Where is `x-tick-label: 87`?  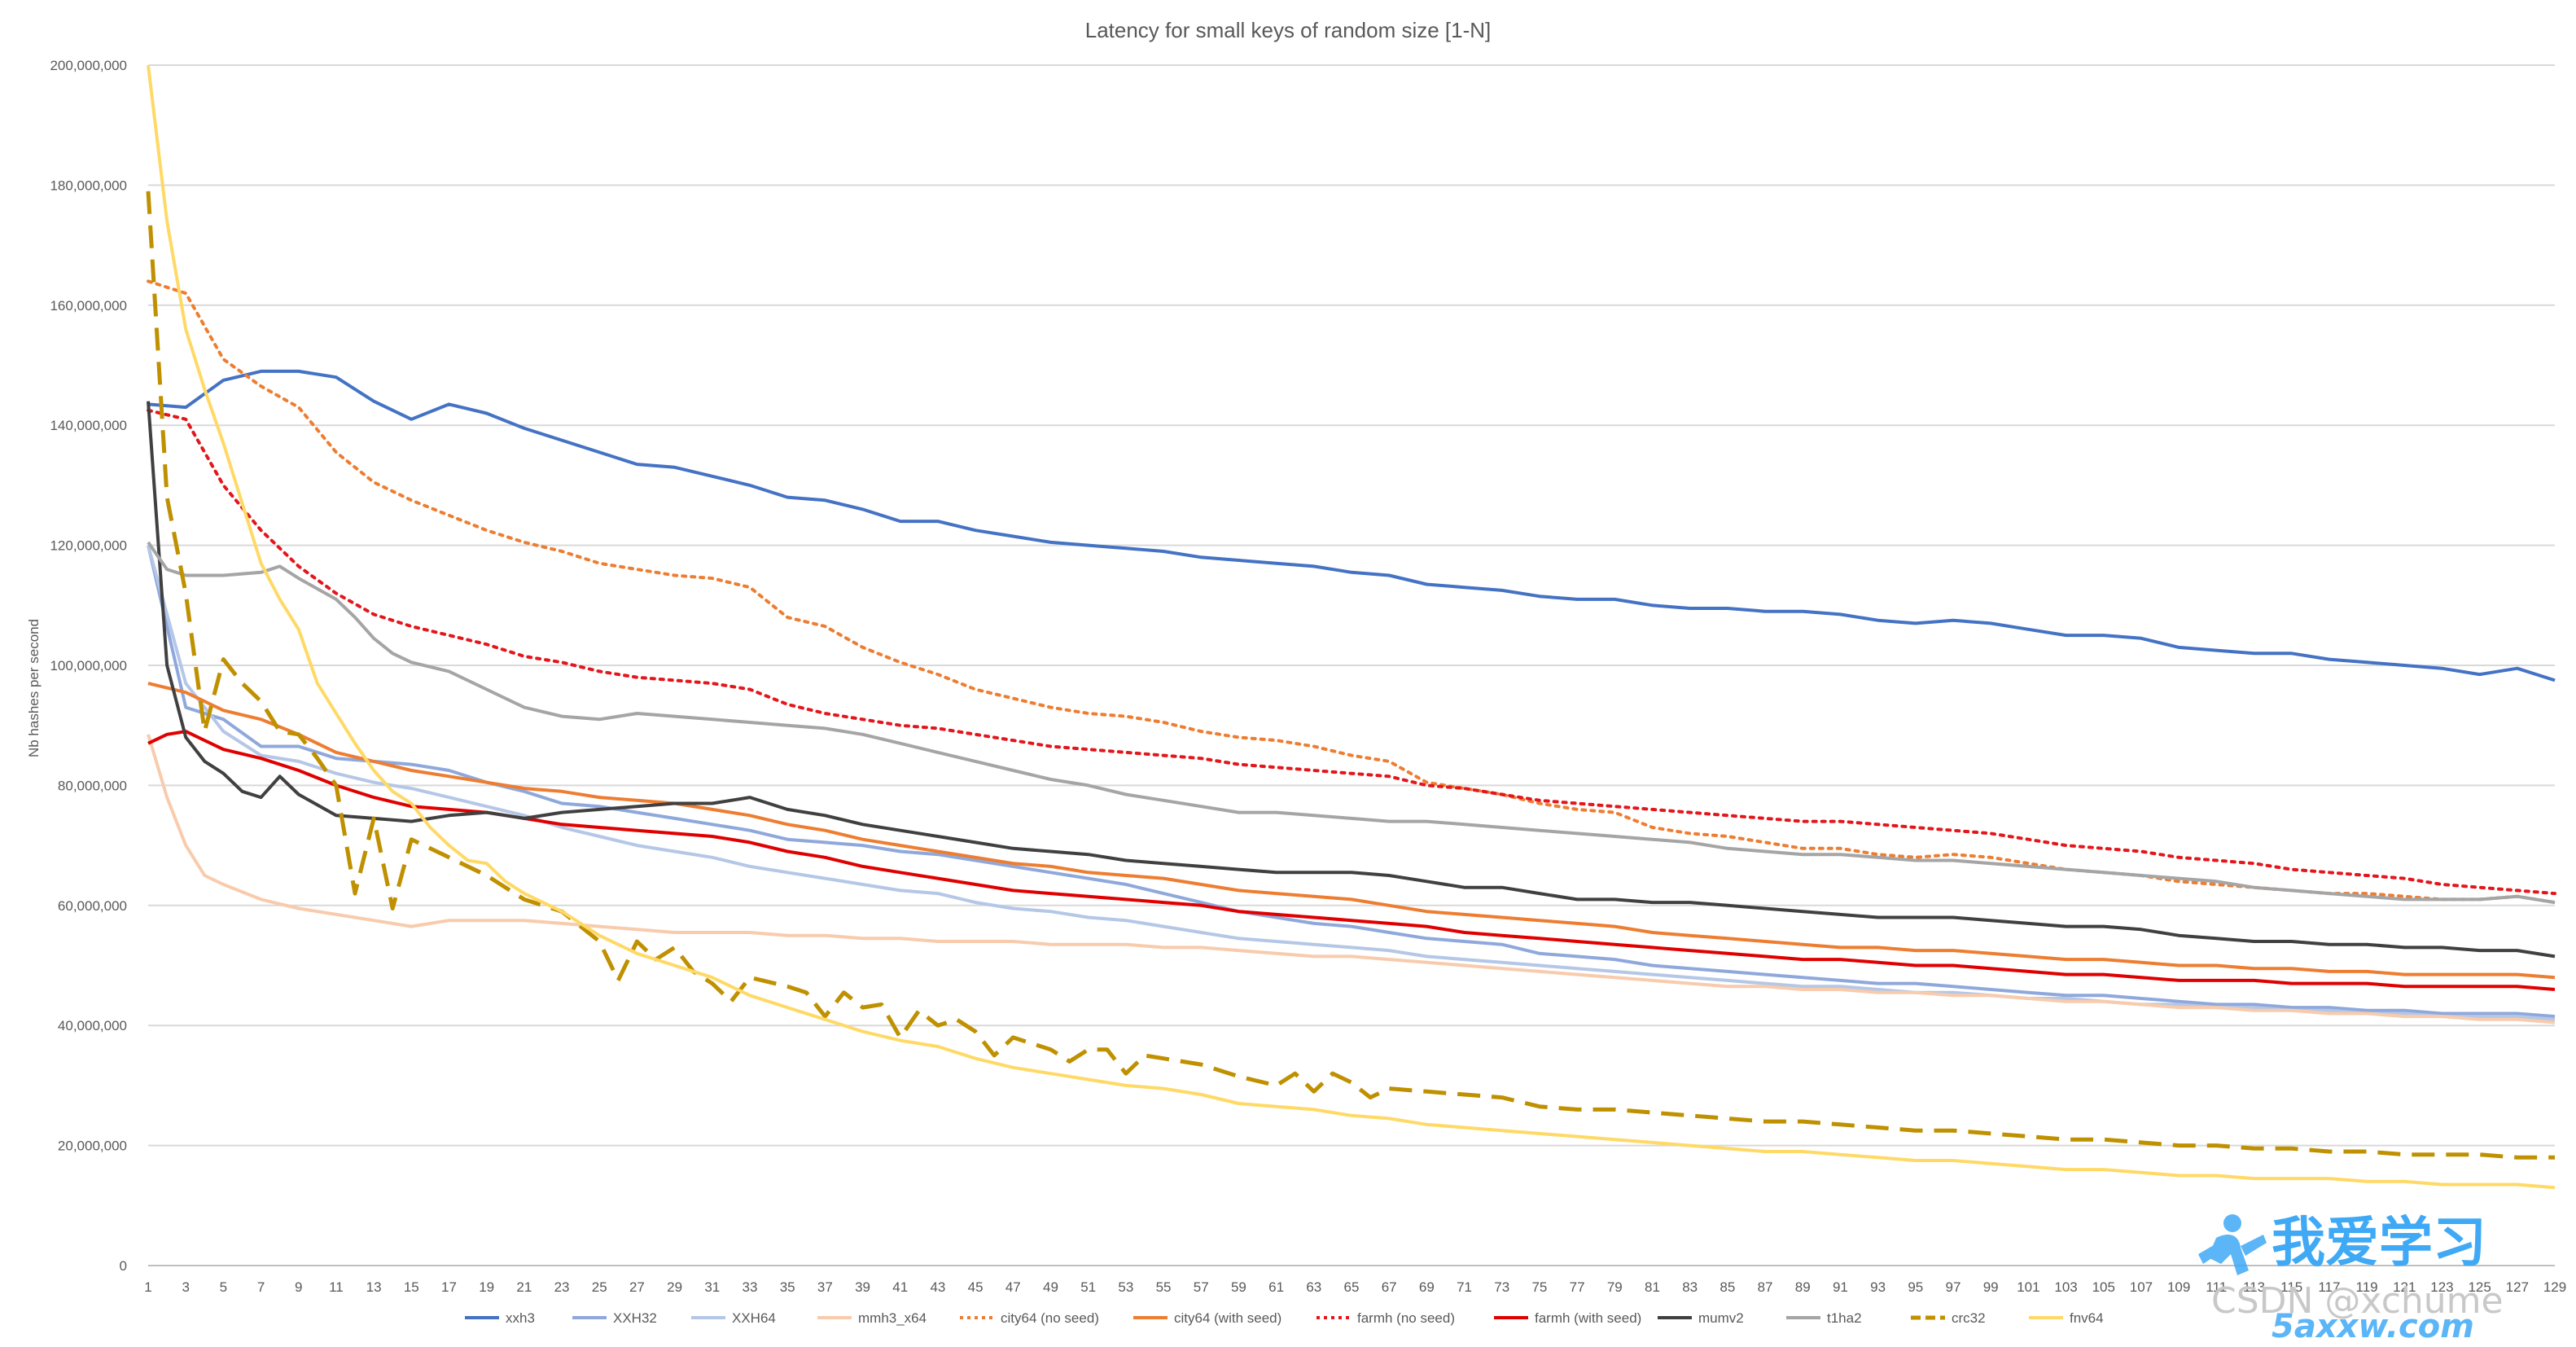
x-tick-label: 87 is located at coordinates (1765, 1287).